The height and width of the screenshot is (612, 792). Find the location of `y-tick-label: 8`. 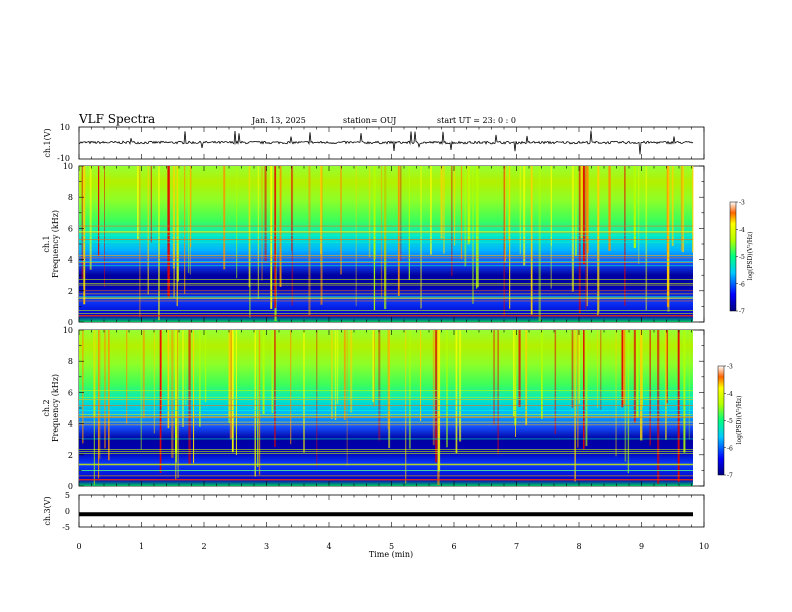

y-tick-label: 8 is located at coordinates (70, 197).